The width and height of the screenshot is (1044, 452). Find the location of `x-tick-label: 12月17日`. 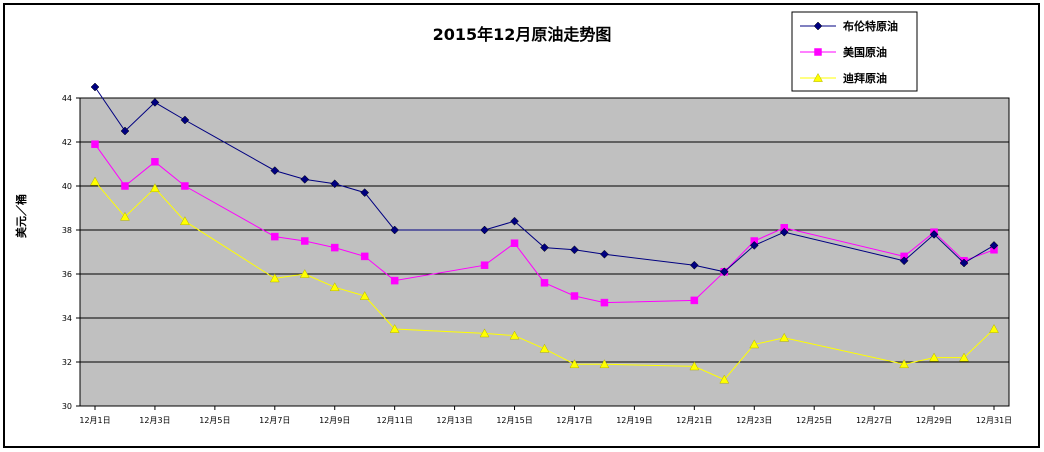

x-tick-label: 12月17日 is located at coordinates (574, 420).